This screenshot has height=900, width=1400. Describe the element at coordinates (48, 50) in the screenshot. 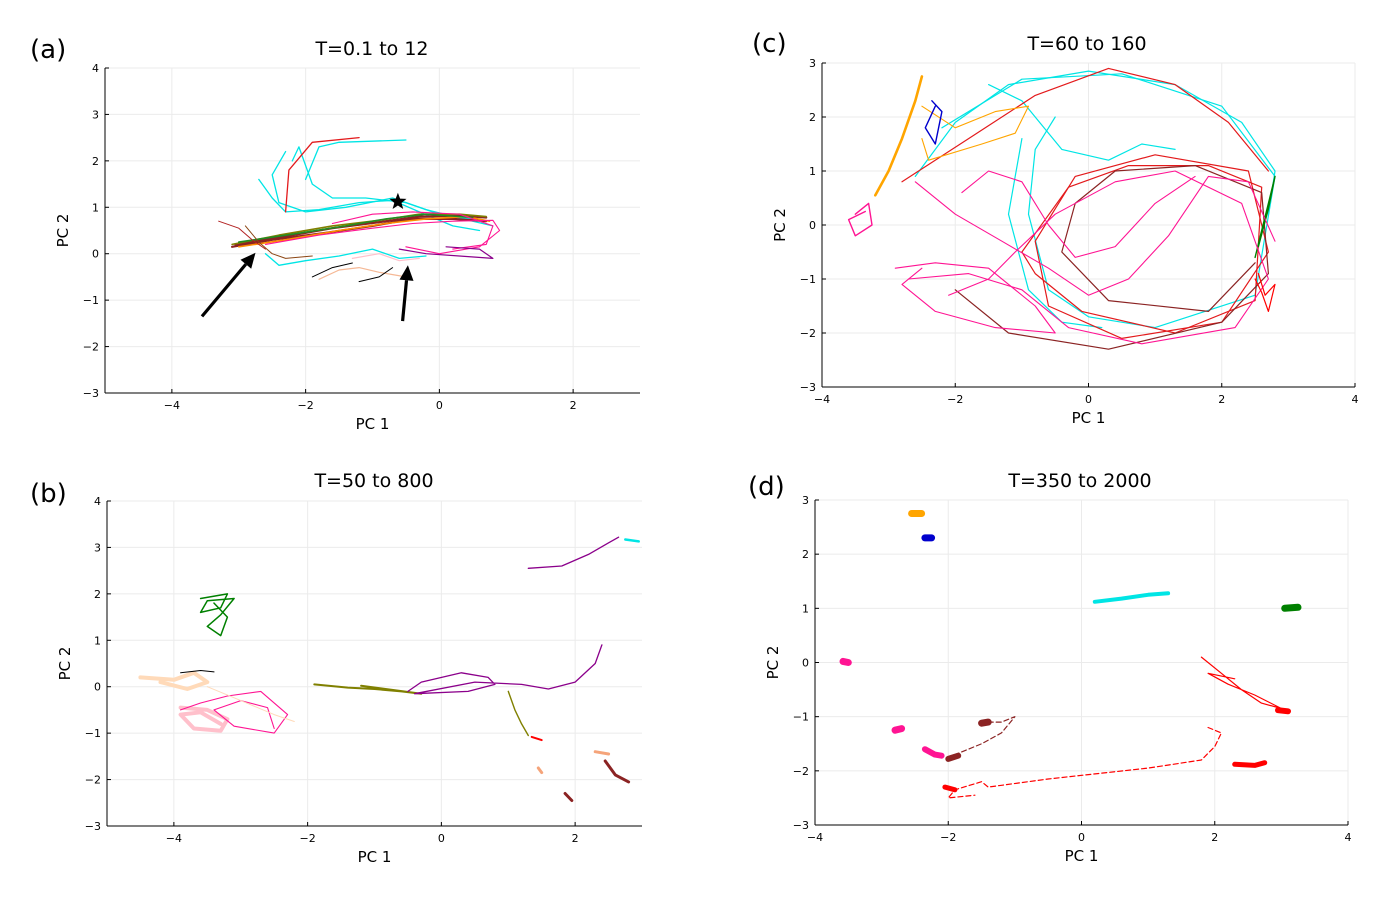

I see `panel-letter: (a)` at that location.